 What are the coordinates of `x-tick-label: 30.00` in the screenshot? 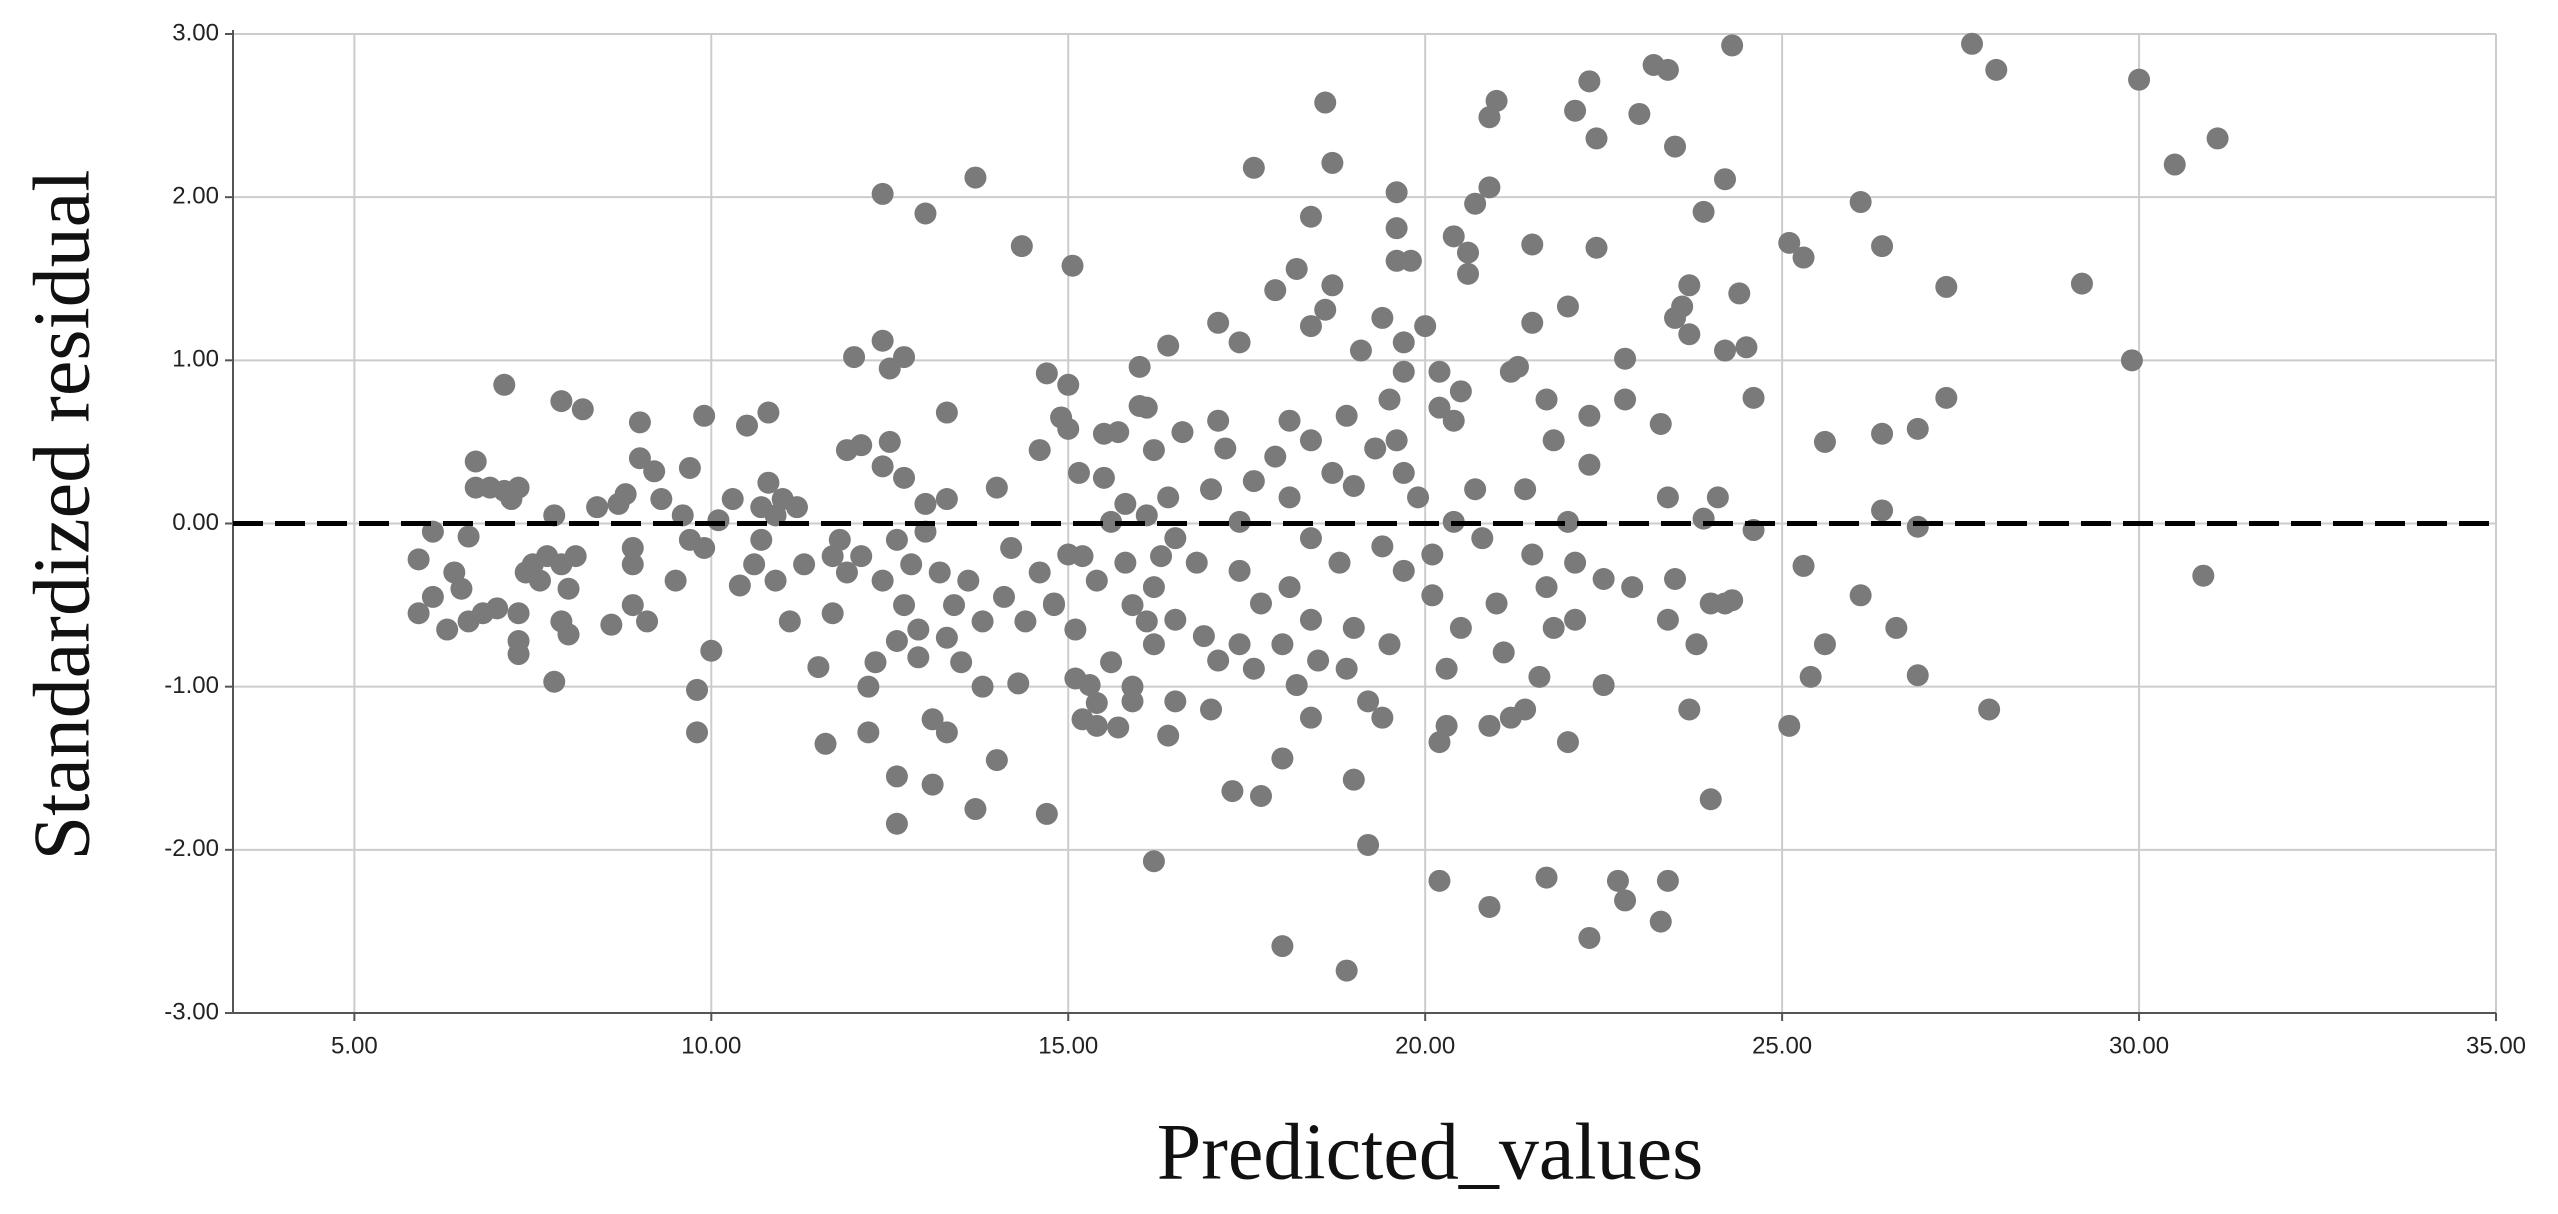 It's located at (2139, 1045).